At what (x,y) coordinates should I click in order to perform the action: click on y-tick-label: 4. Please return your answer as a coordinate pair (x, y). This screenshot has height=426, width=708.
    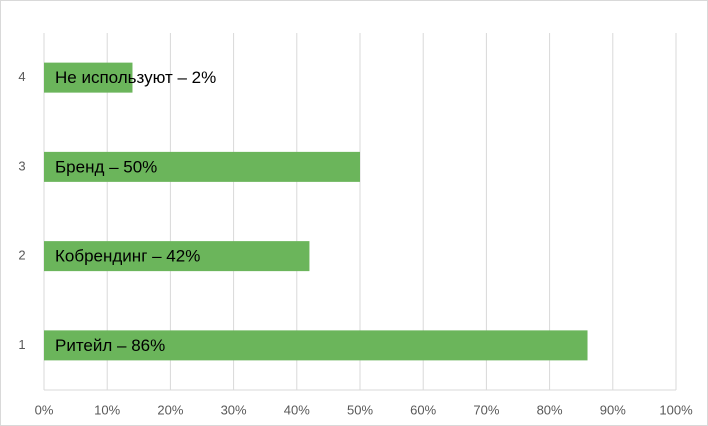
    Looking at the image, I should click on (21, 76).